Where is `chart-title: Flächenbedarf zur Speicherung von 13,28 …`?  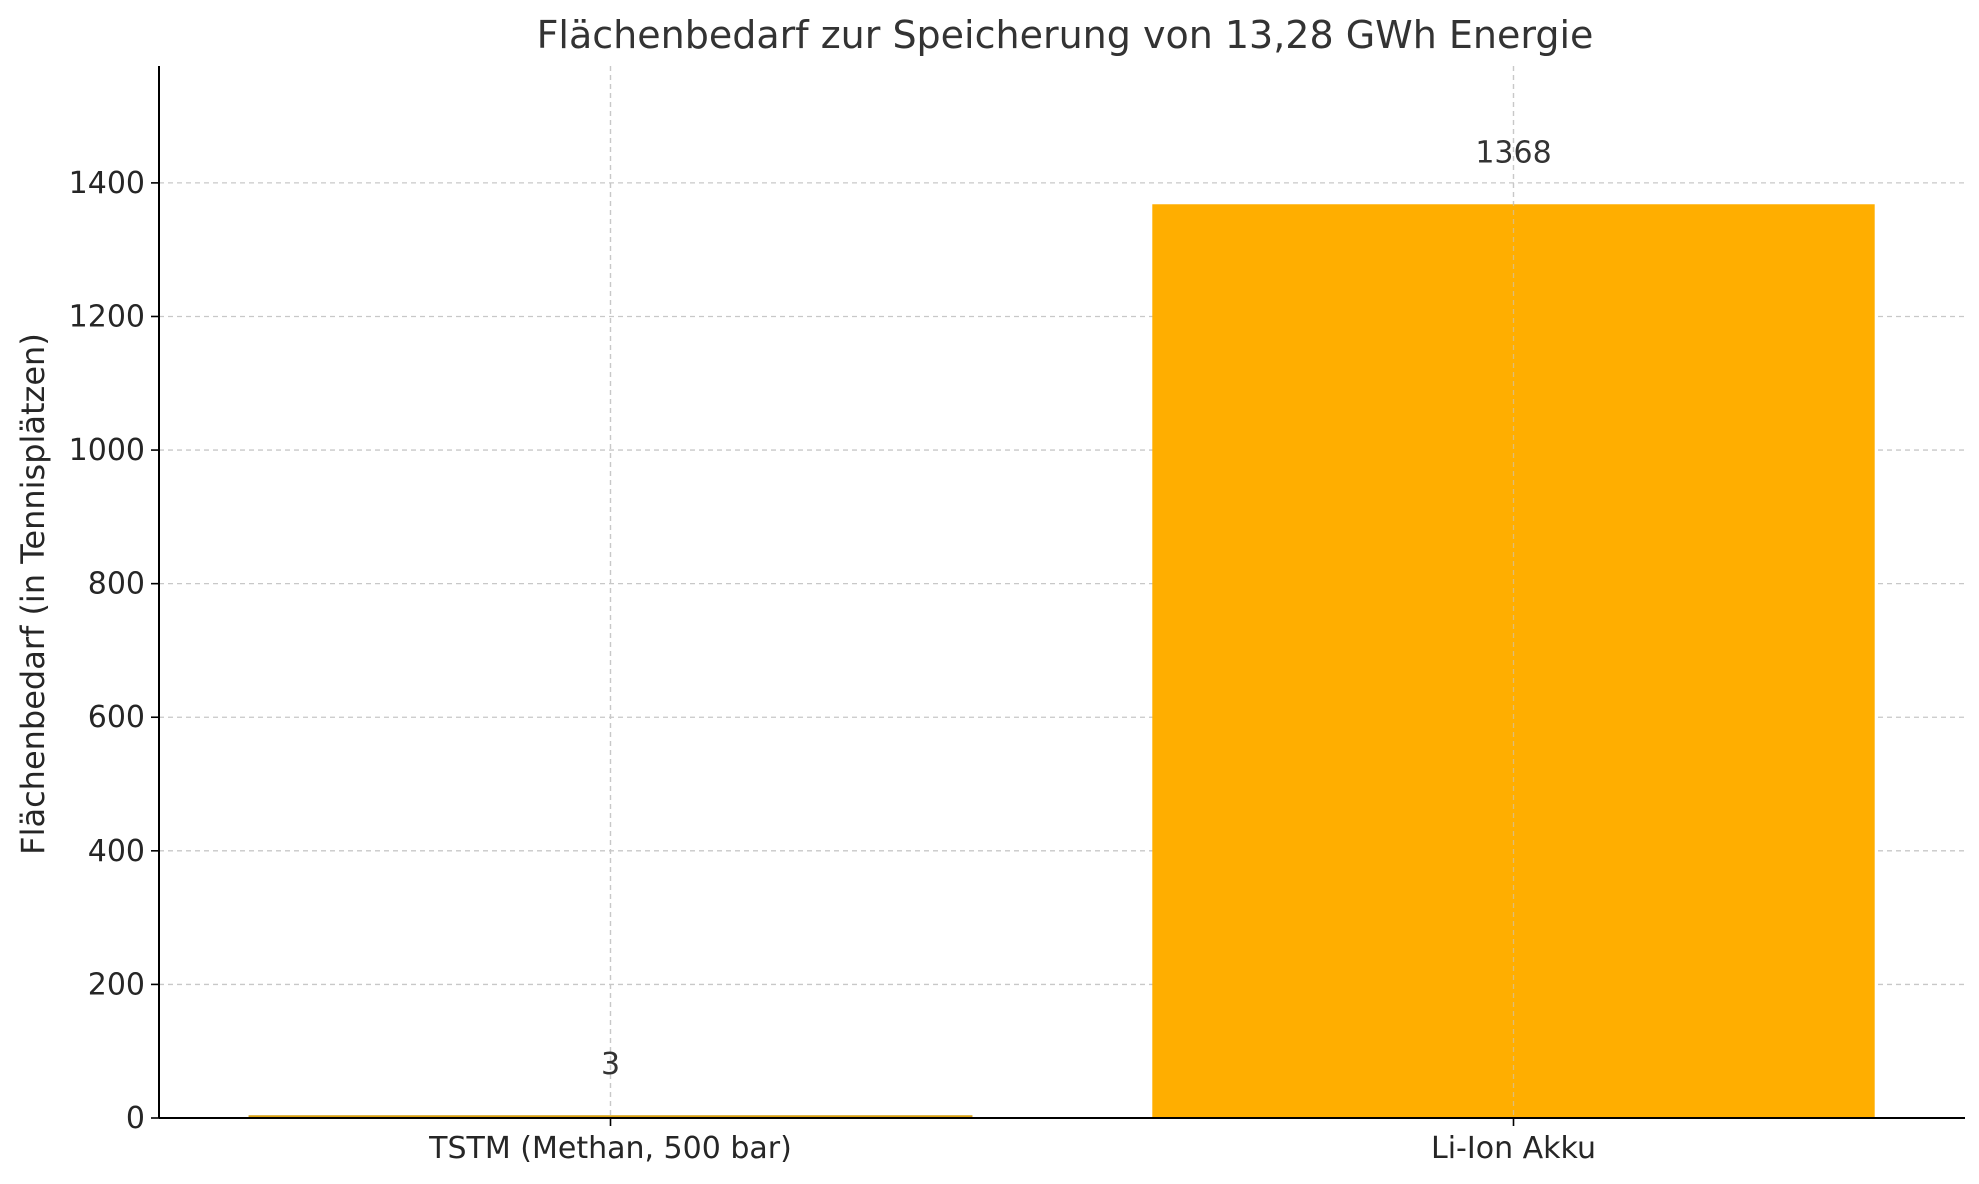
chart-title: Flächenbedarf zur Speicherung von 13,28 … is located at coordinates (1065, 35).